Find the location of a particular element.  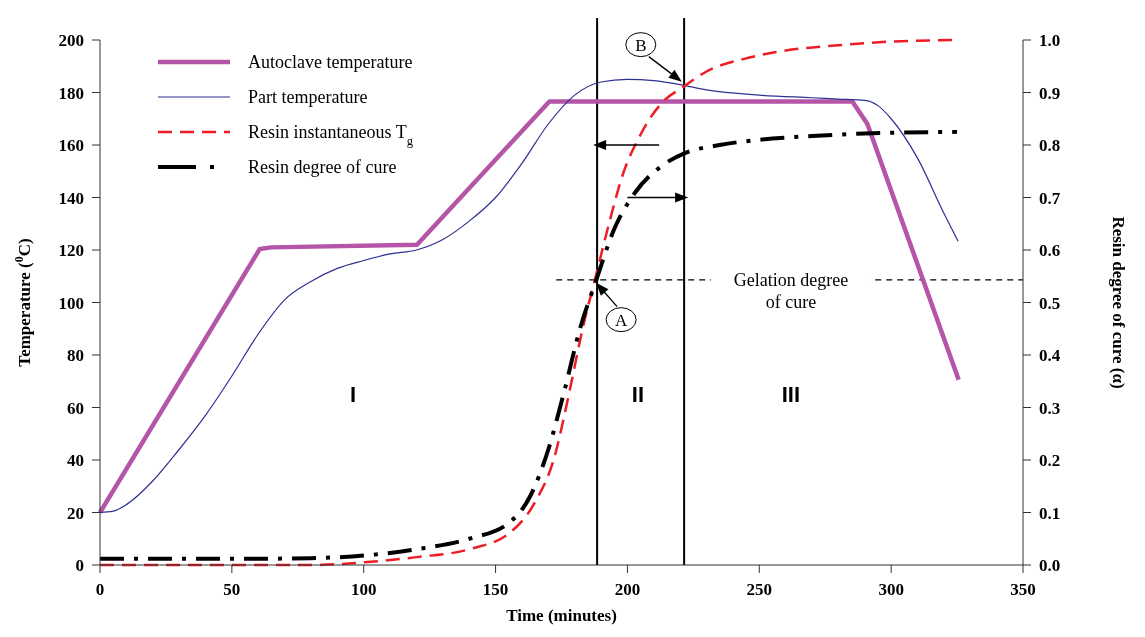

x-axis-title: Time (minutes) is located at coordinates (561, 615).